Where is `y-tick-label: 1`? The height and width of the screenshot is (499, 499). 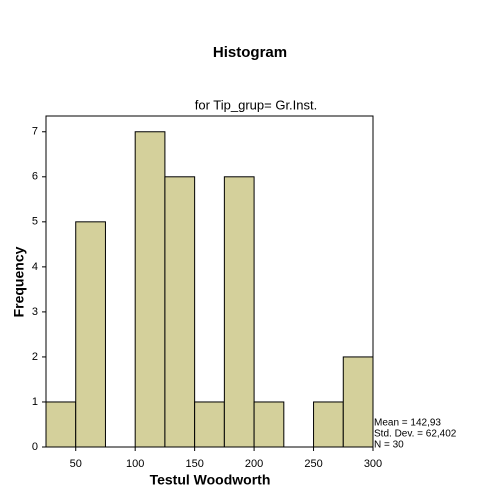
y-tick-label: 1 is located at coordinates (35, 402).